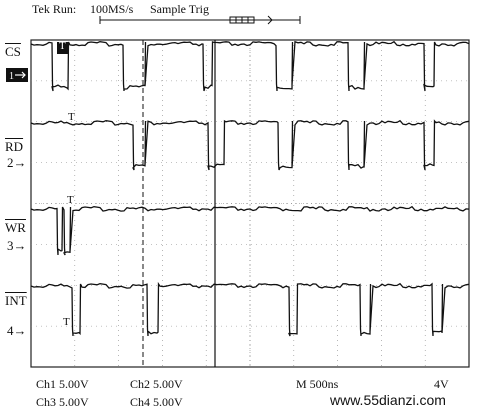  What do you see at coordinates (15, 227) in the screenshot?
I see `channel-label-wr: WR` at bounding box center [15, 227].